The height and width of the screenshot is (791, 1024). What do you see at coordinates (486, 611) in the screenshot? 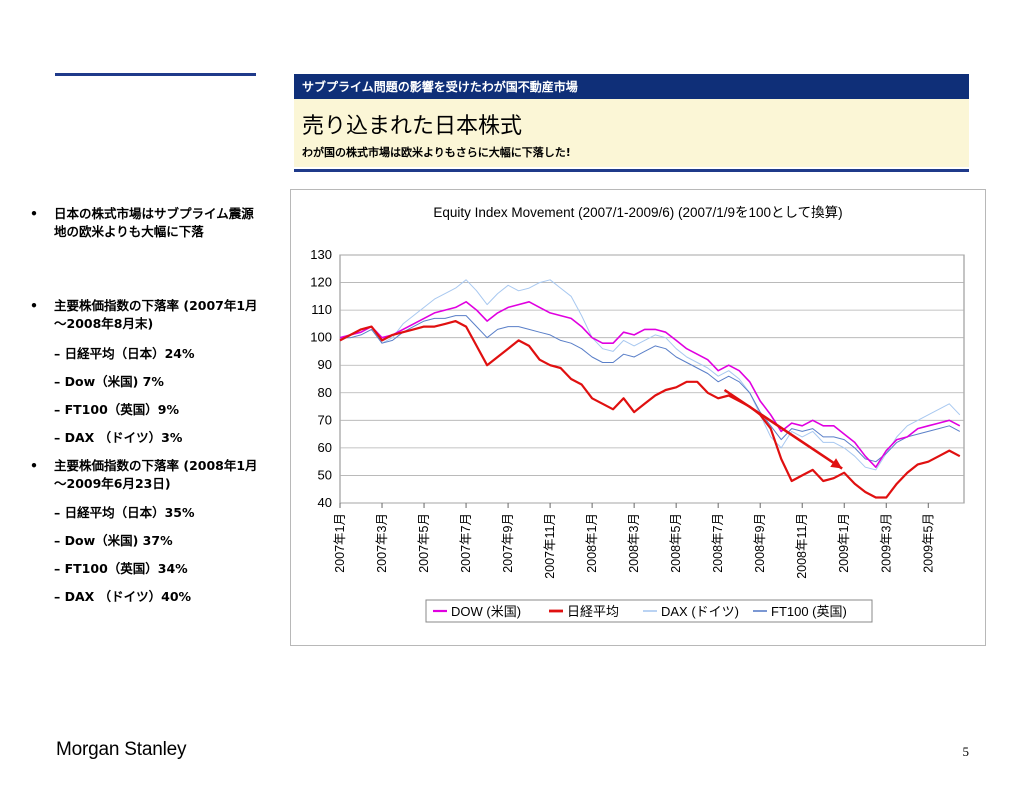
I see `legend-label: DOW (米国)` at bounding box center [486, 611].